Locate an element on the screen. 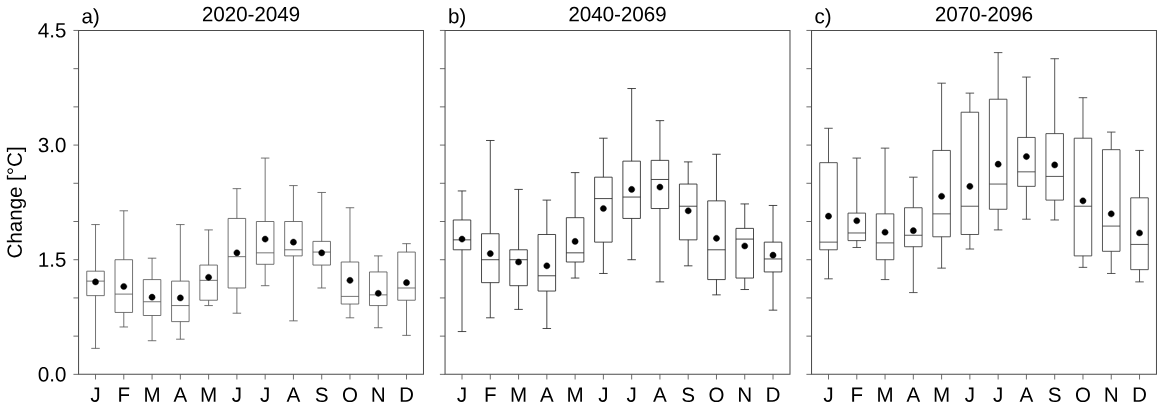 The image size is (1157, 409). chart-title: 2040-2069 is located at coordinates (617, 14).